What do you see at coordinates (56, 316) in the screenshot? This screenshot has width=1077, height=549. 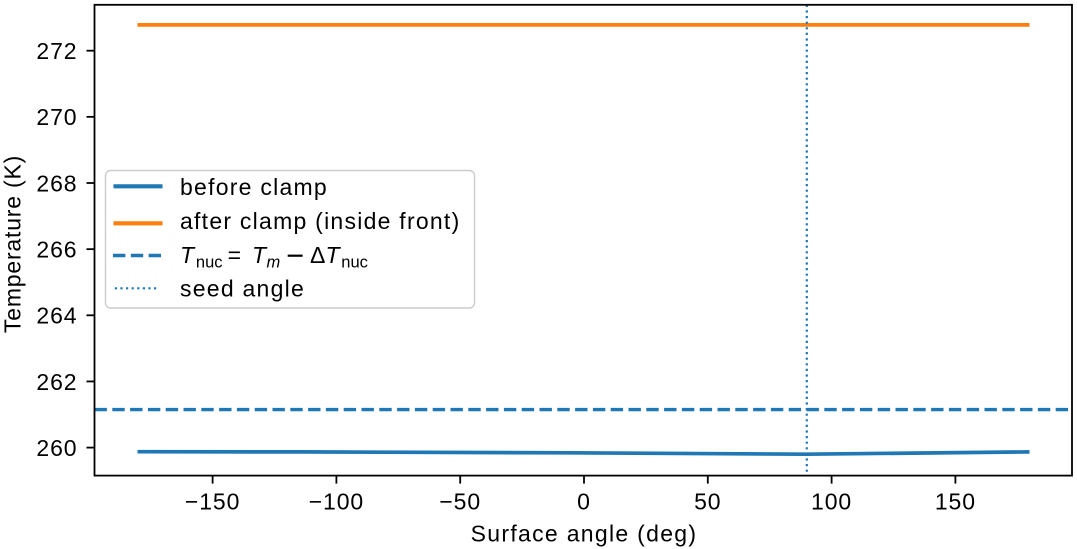 I see `svg-text: 264` at bounding box center [56, 316].